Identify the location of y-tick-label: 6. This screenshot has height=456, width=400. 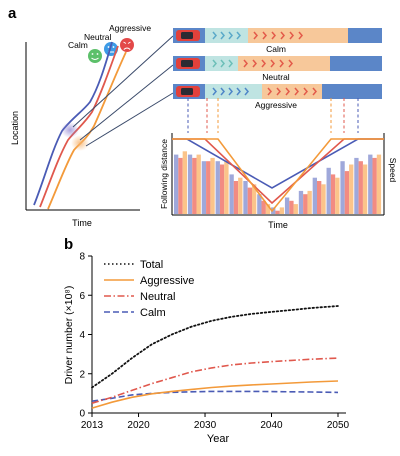
(82, 296).